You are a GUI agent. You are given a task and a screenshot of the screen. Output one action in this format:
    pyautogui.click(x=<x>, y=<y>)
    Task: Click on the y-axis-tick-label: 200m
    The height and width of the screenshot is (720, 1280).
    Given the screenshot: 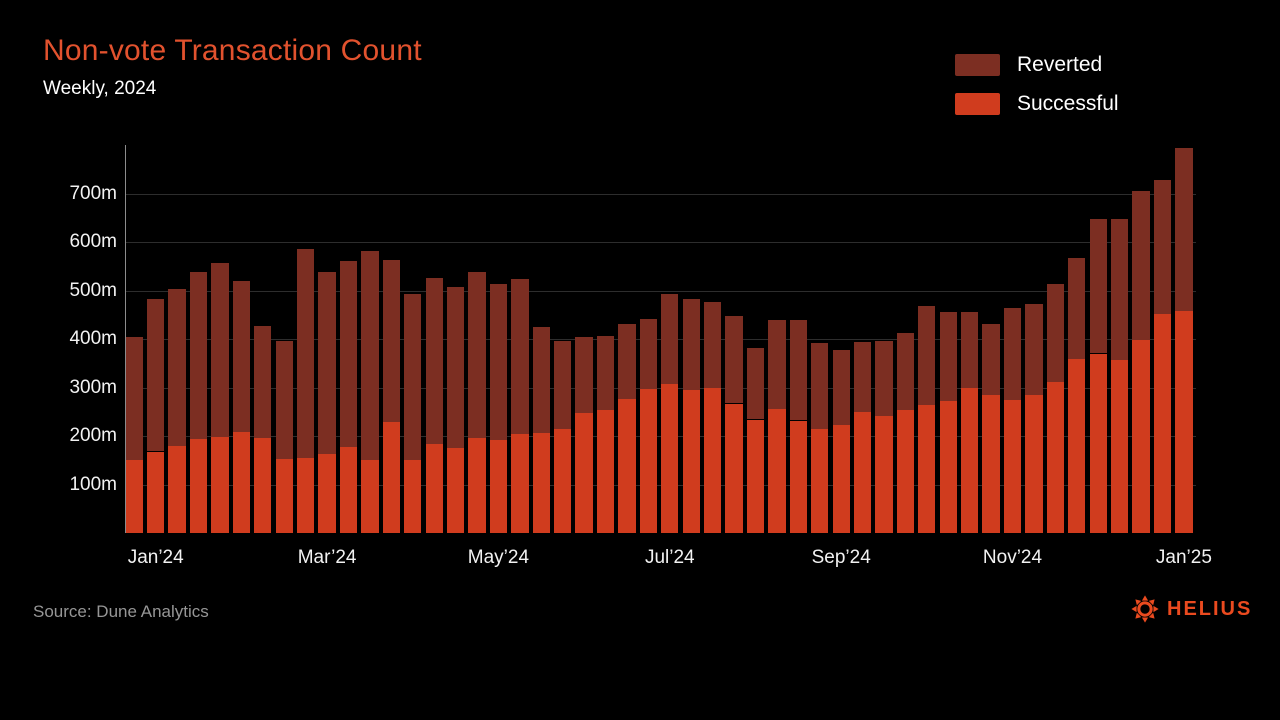 What is the action you would take?
    pyautogui.click(x=93, y=435)
    